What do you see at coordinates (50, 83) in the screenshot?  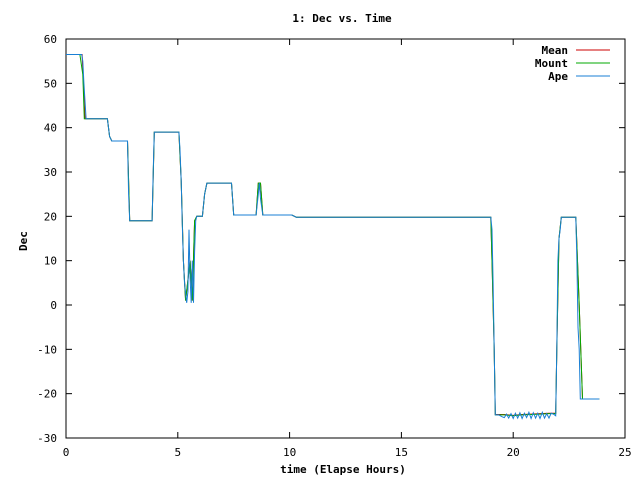 I see `y-tick-label: 50` at bounding box center [50, 83].